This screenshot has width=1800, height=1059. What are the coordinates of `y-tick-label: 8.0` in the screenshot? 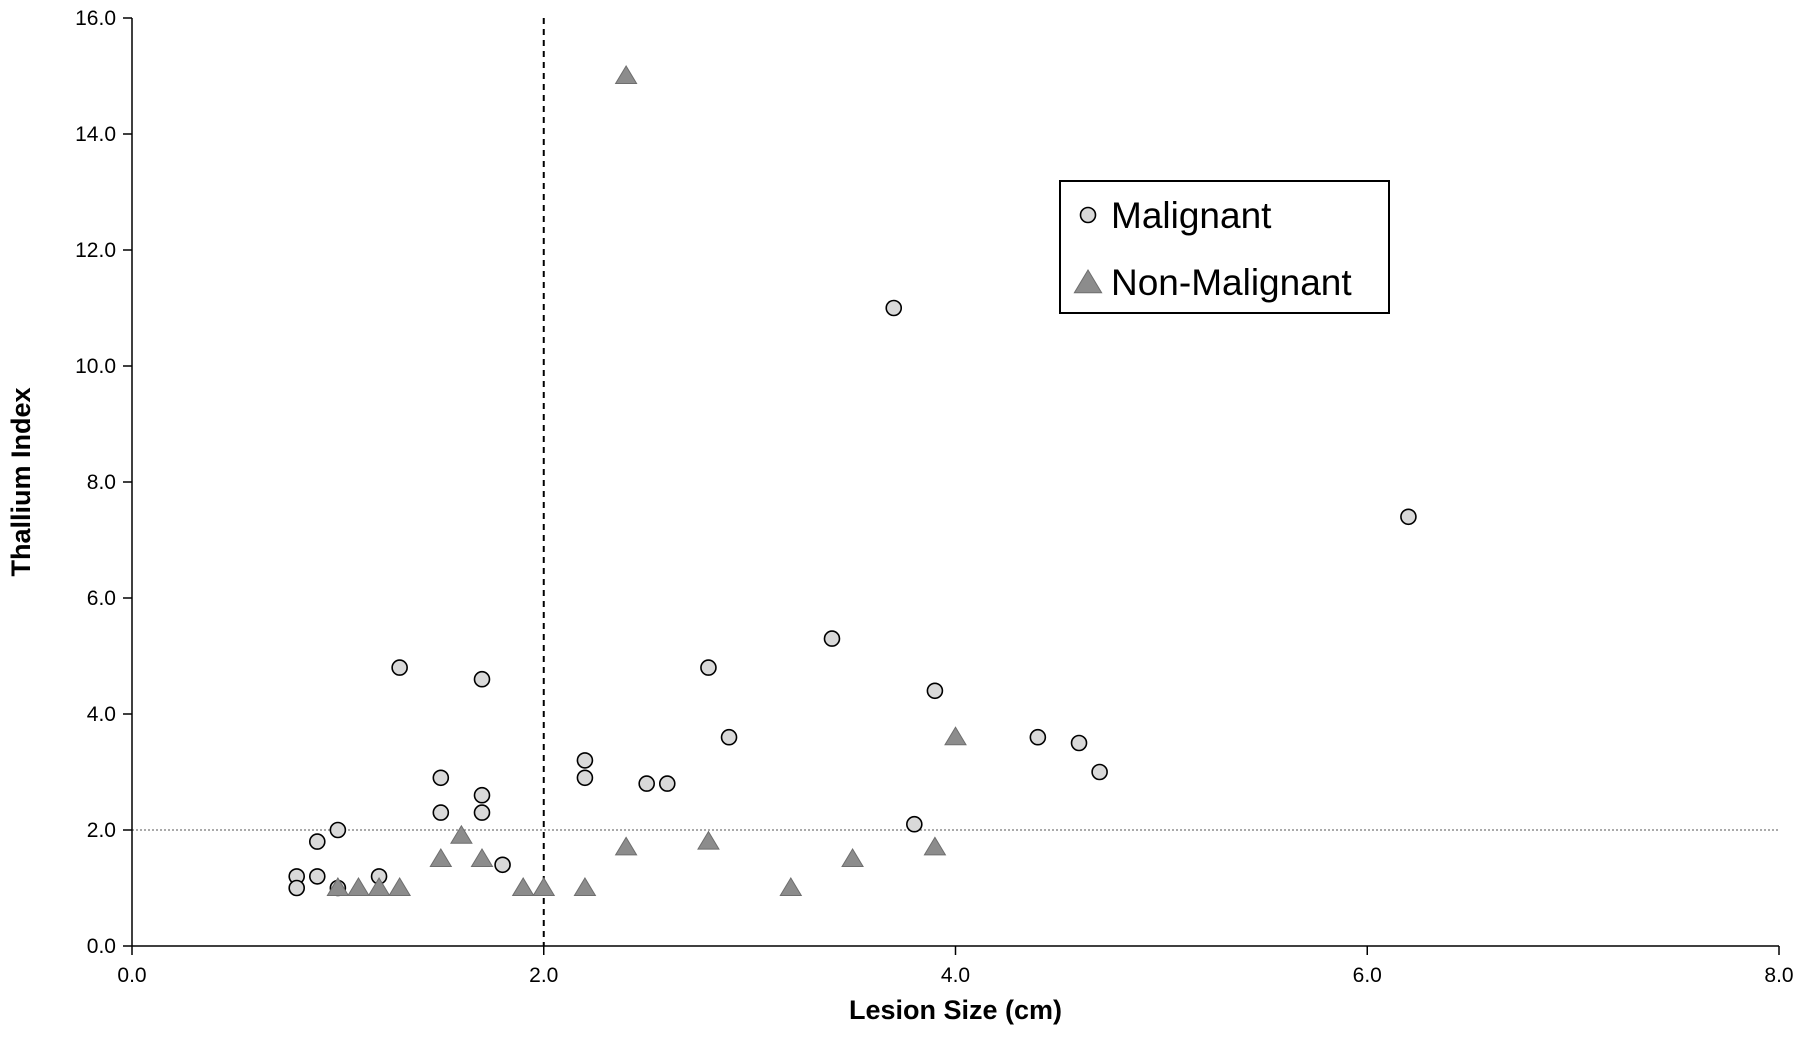 It's located at (101, 482).